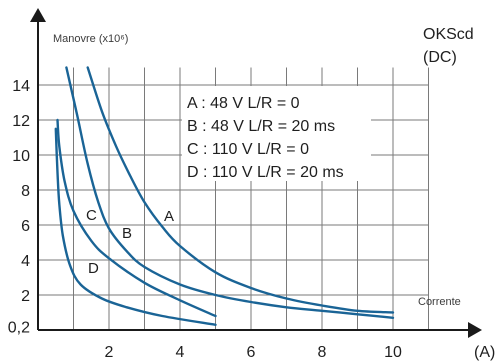 The image size is (497, 363). I want to click on y-tick-label: 0,2, so click(19, 328).